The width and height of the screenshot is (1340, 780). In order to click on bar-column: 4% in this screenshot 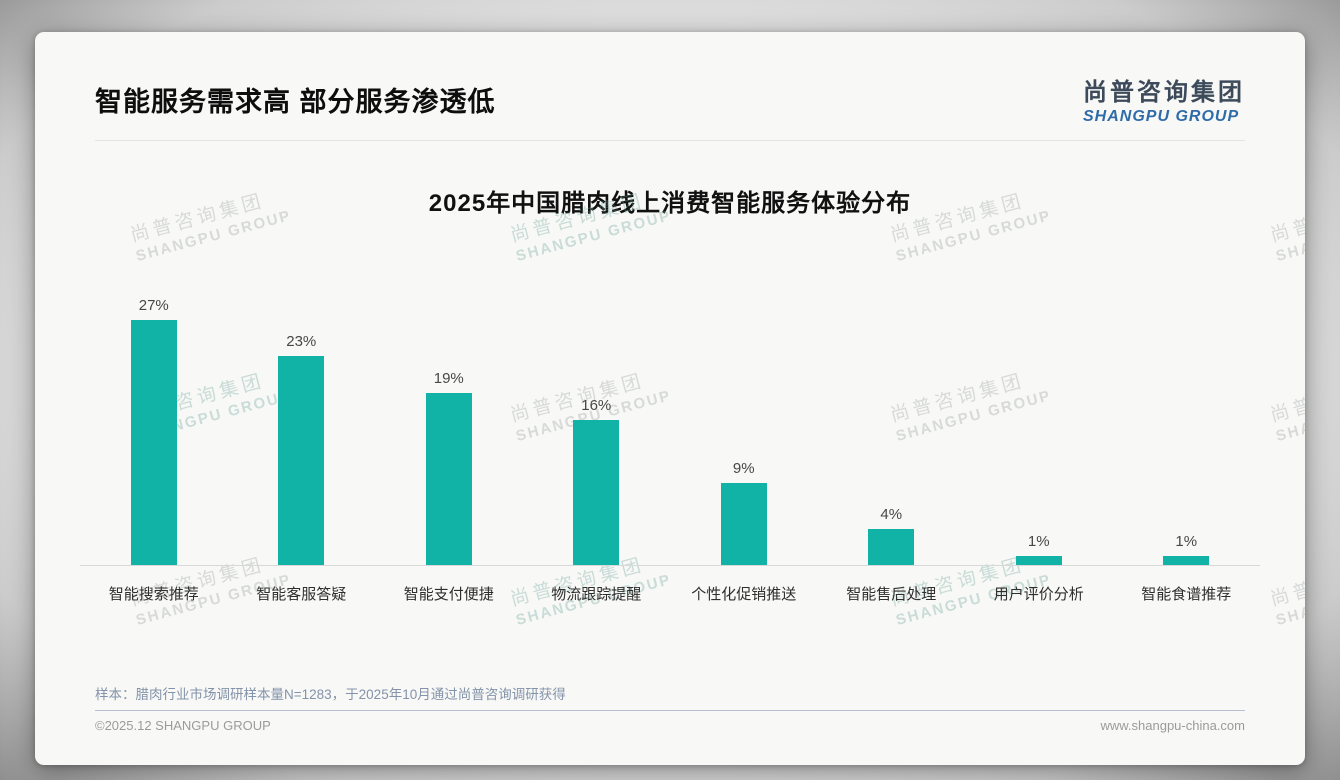, I will do `click(892, 535)`.